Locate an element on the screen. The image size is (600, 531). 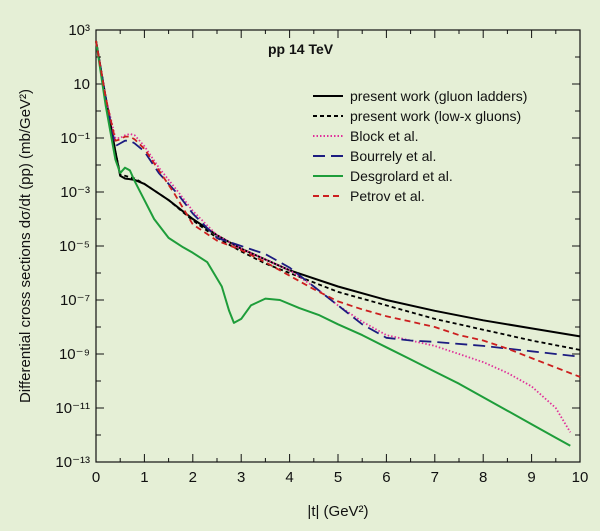
x-tick-label: 2 is located at coordinates (193, 477).